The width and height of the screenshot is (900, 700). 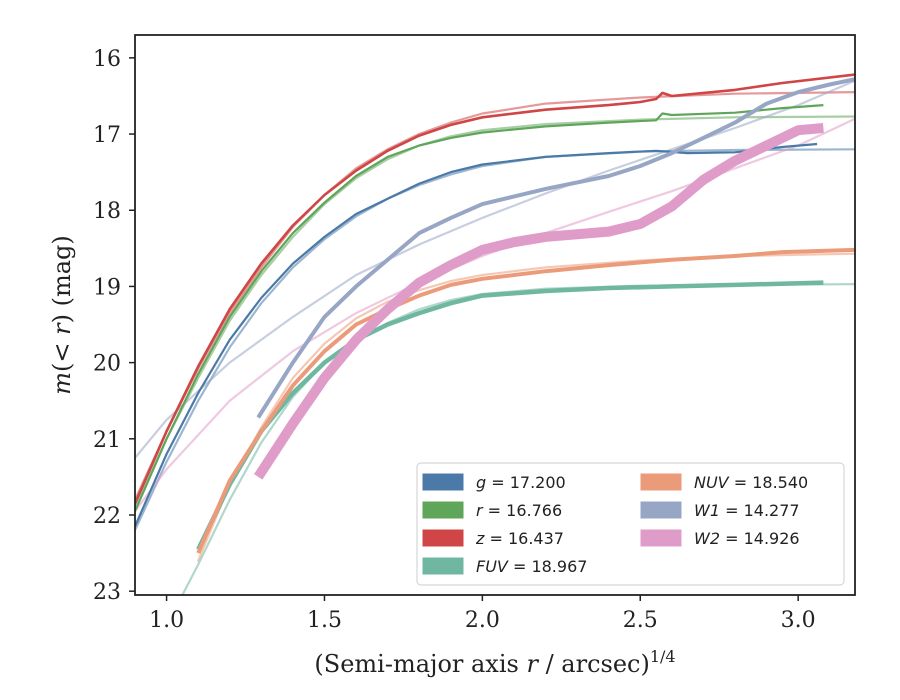 What do you see at coordinates (443, 482) in the screenshot?
I see `legend-swatch-g` at bounding box center [443, 482].